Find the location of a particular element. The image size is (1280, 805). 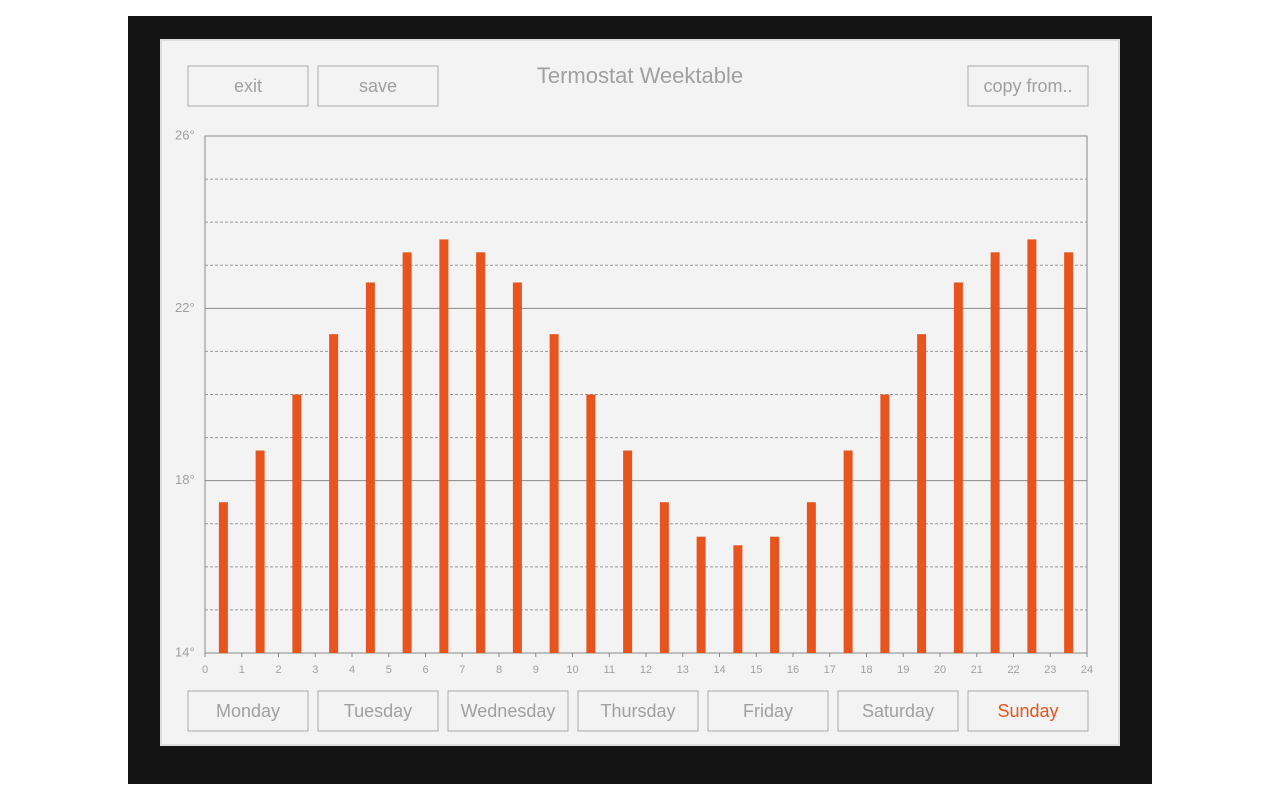

x-tick-label: 23 is located at coordinates (1050, 670).